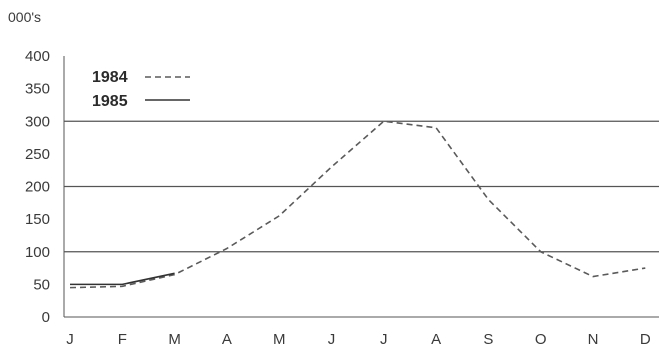 The image size is (659, 352). I want to click on y-tick-label: 150, so click(37, 219).